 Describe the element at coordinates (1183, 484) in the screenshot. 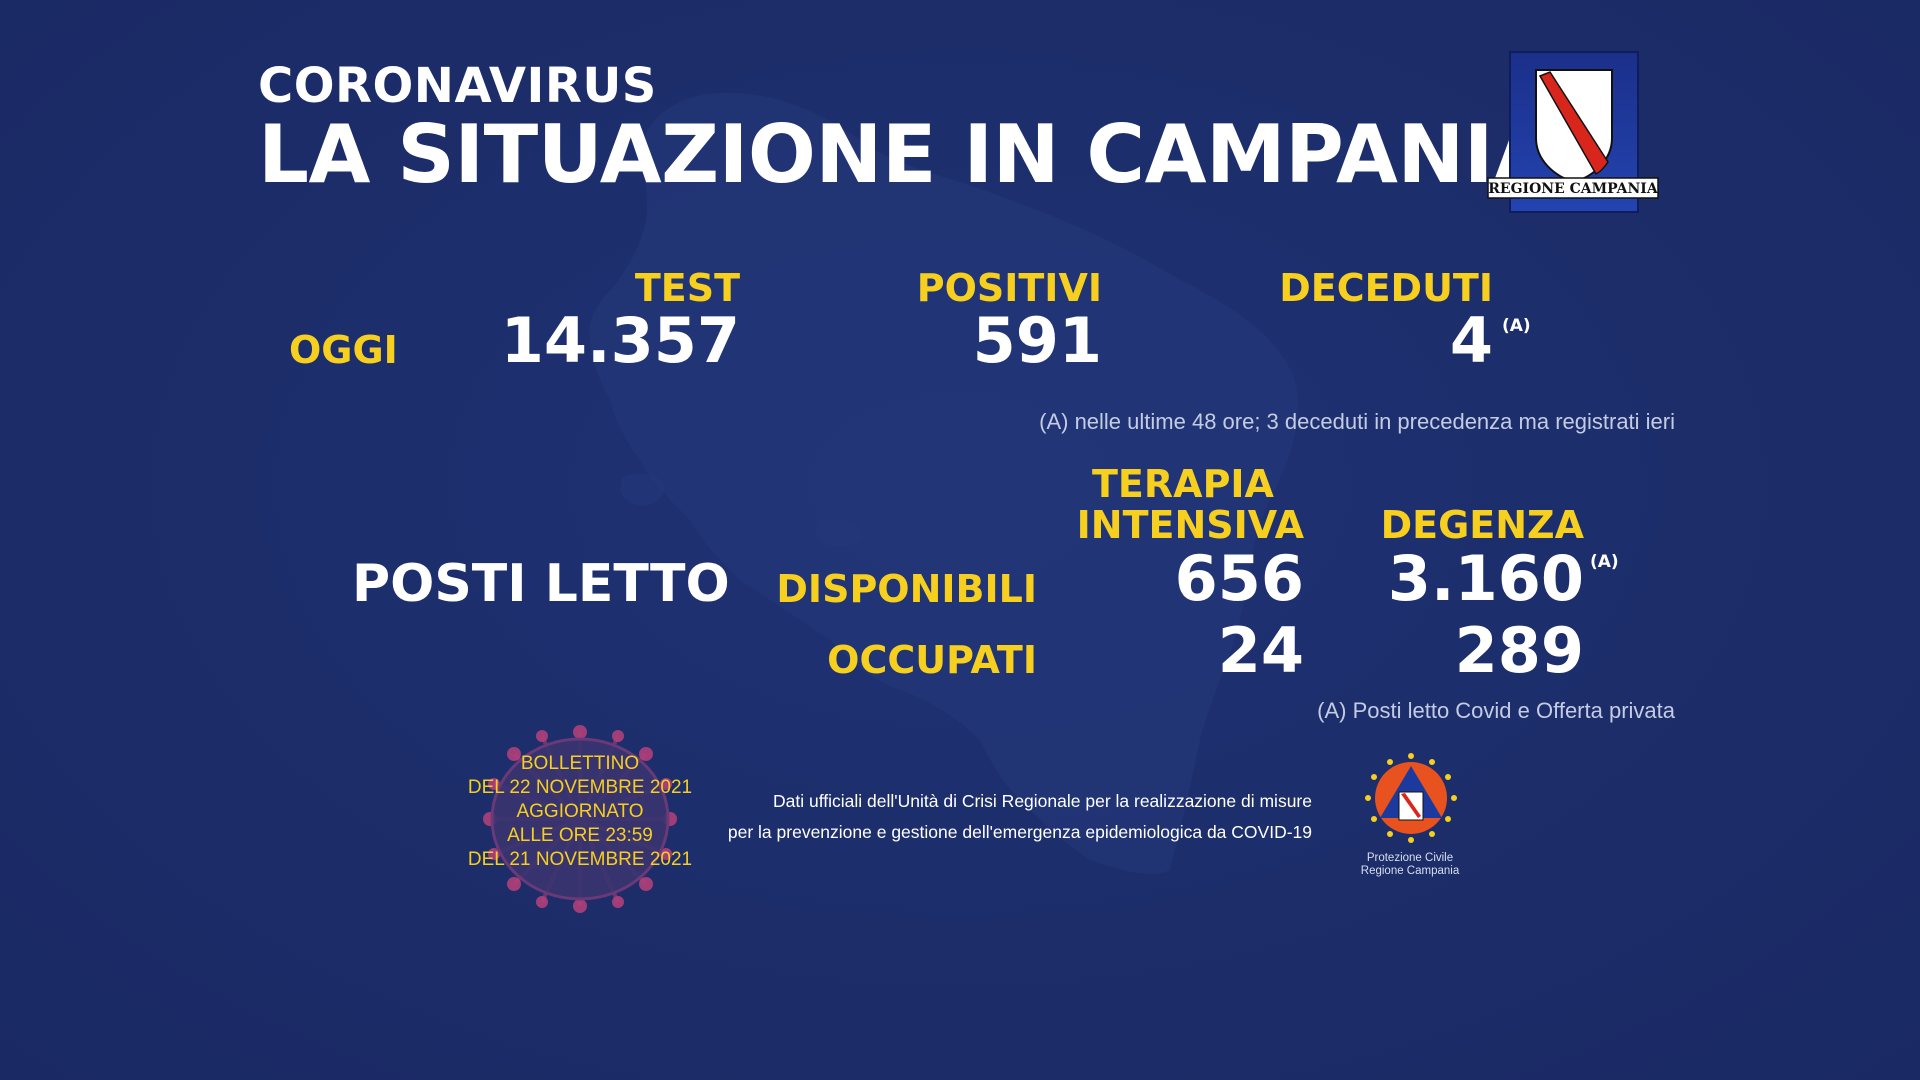

I see `icu-header-line1: TERAPIA` at that location.